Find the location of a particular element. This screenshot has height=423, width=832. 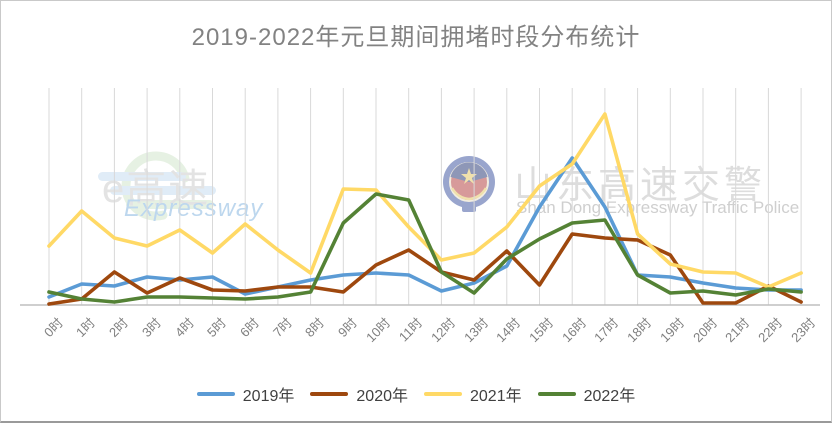

legend-item-2019年: 2019年 is located at coordinates (245, 394).